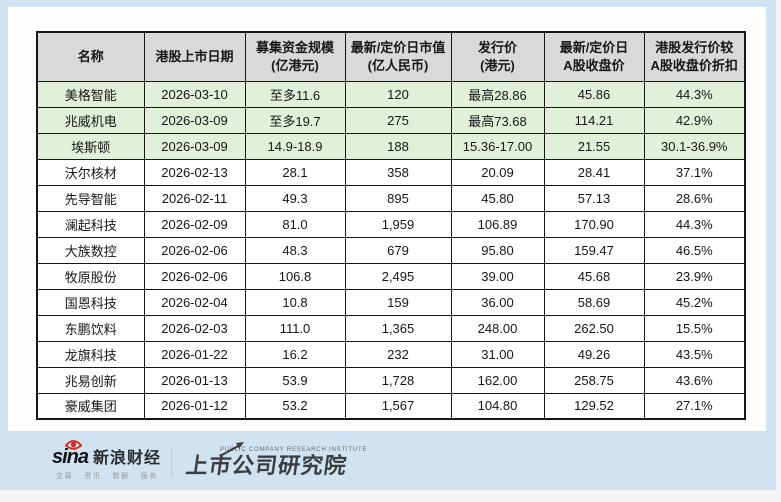 This screenshot has width=781, height=502. I want to click on table-cell: 先导智能, so click(90, 198).